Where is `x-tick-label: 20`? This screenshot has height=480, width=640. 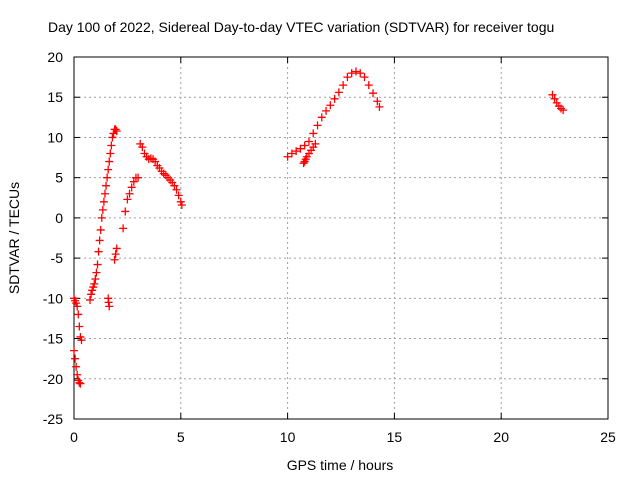
x-tick-label: 20 is located at coordinates (501, 437).